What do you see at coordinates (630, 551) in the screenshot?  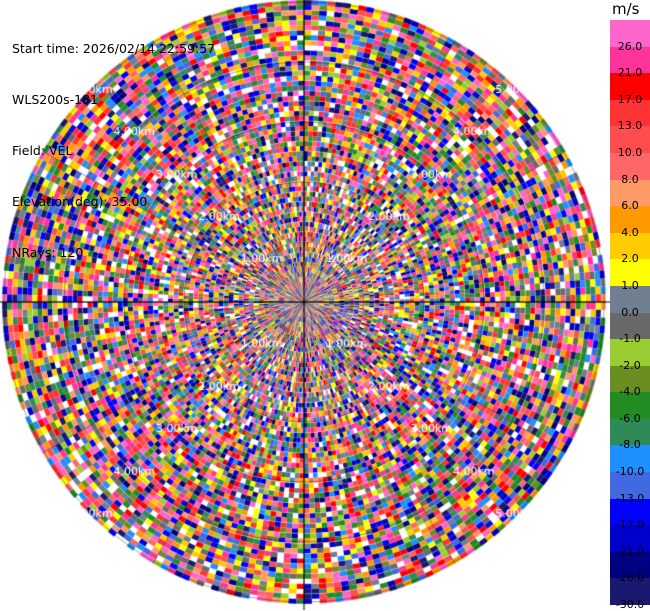 I see `colorbar-tick-label: -21.0` at bounding box center [630, 551].